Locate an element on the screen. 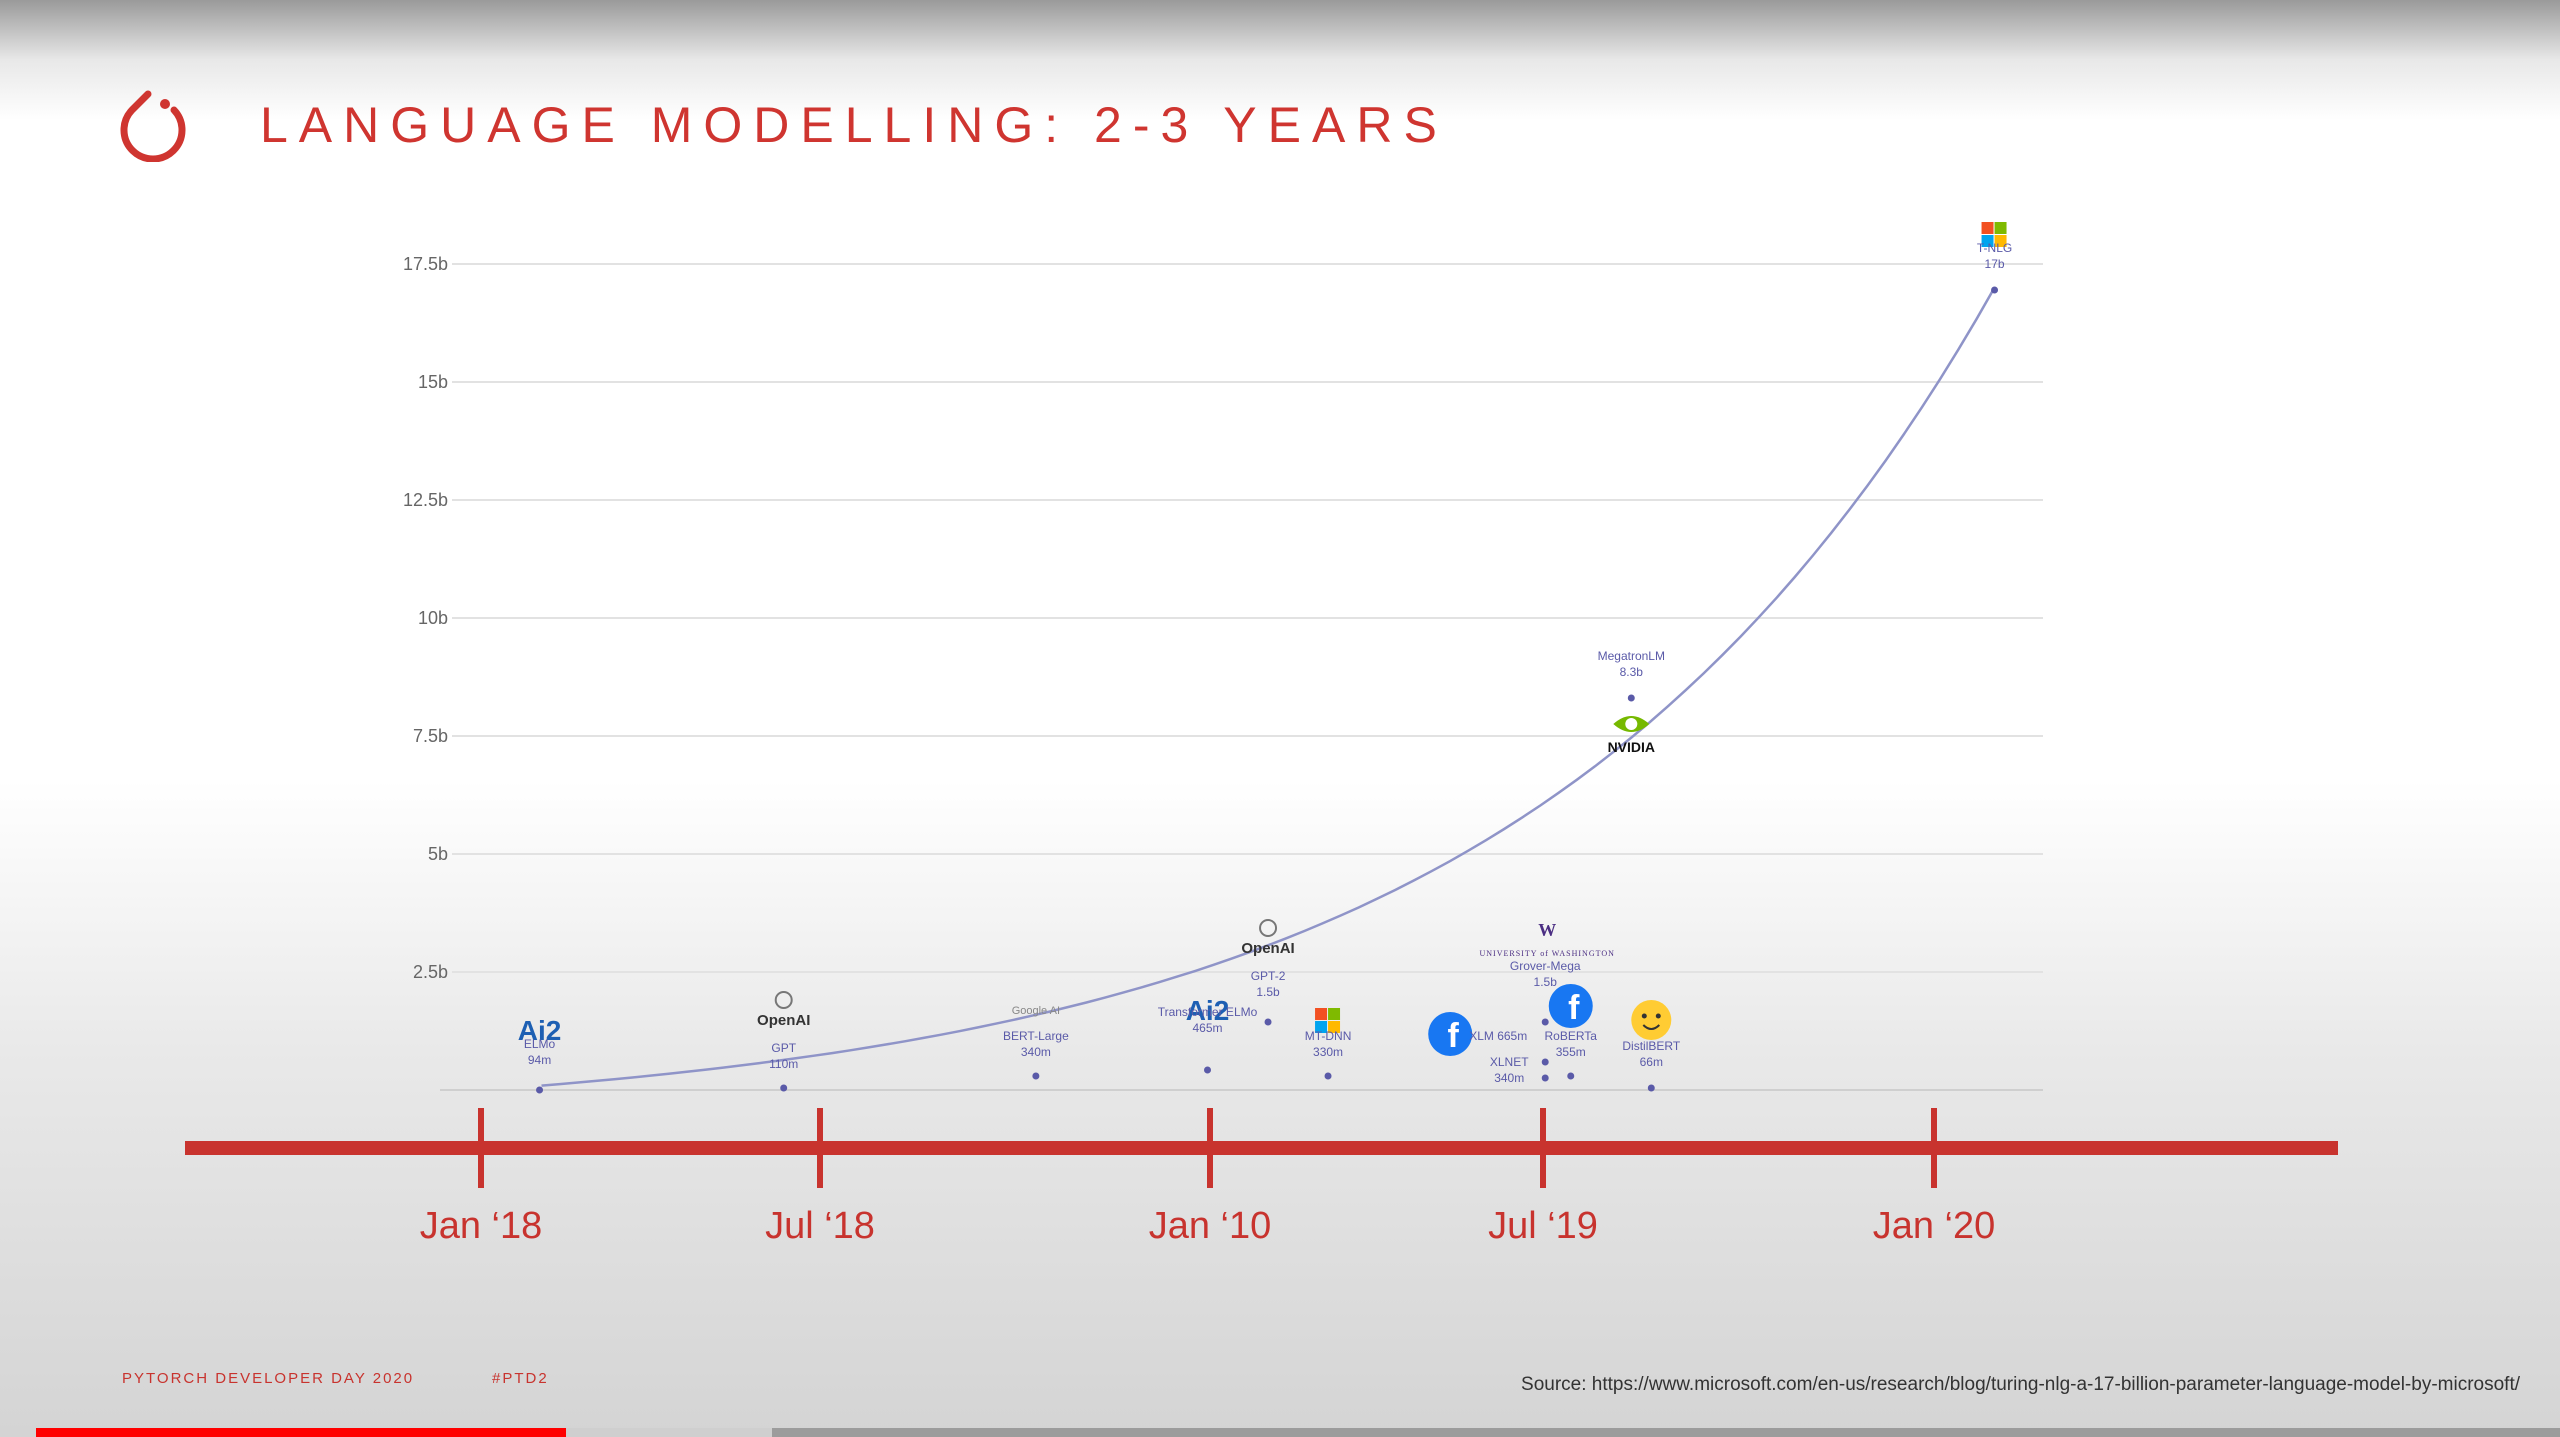 This screenshot has height=1437, width=2560. y-tick-label: 5b is located at coordinates (438, 854).